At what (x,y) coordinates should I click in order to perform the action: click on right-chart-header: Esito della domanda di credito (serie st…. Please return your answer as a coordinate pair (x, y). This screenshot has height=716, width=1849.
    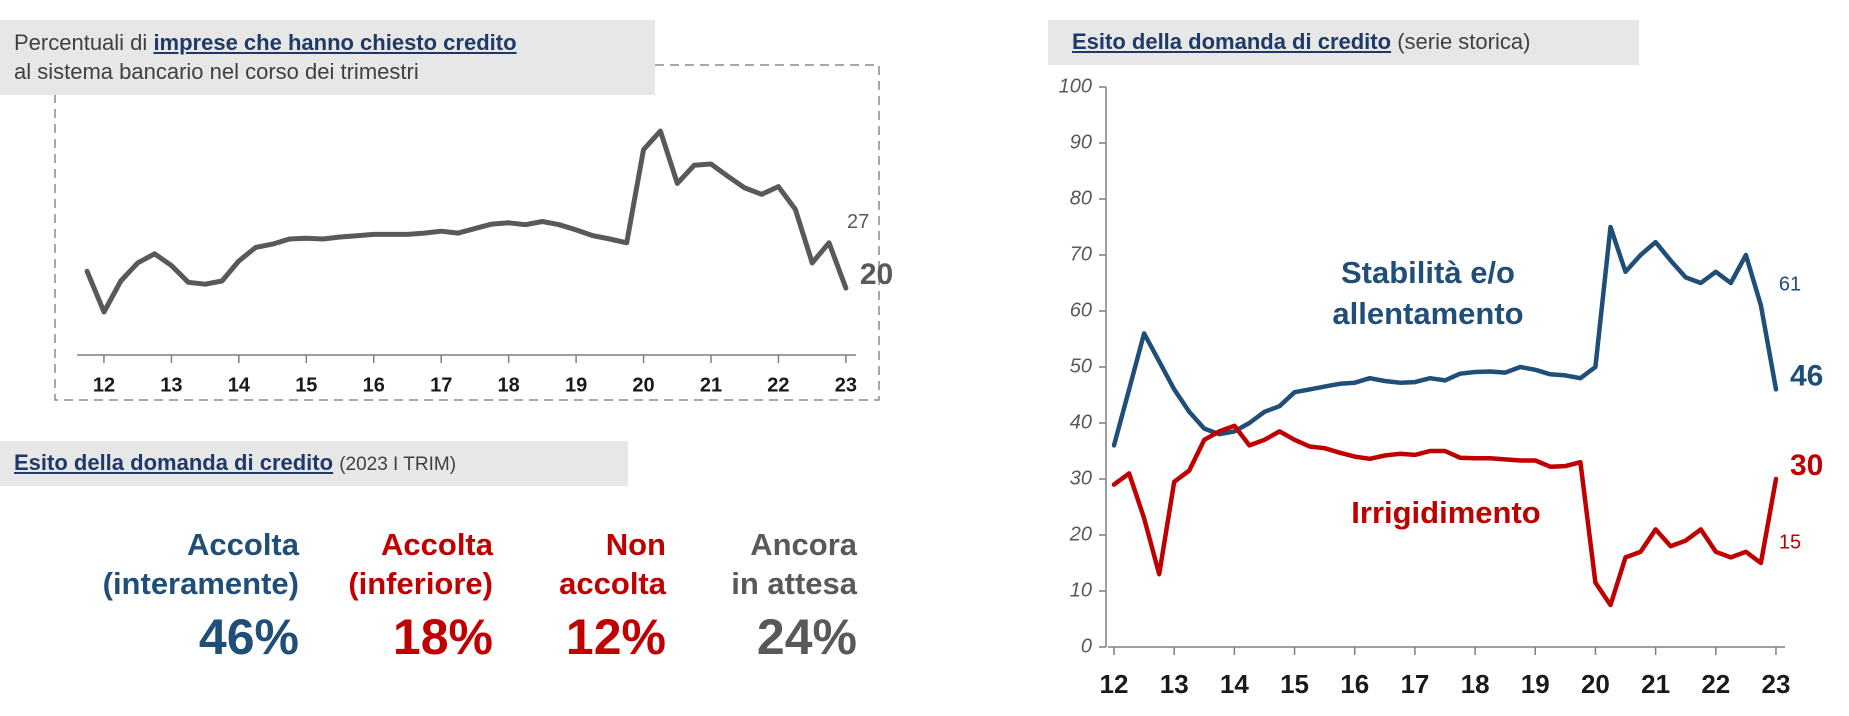
    Looking at the image, I should click on (1343, 42).